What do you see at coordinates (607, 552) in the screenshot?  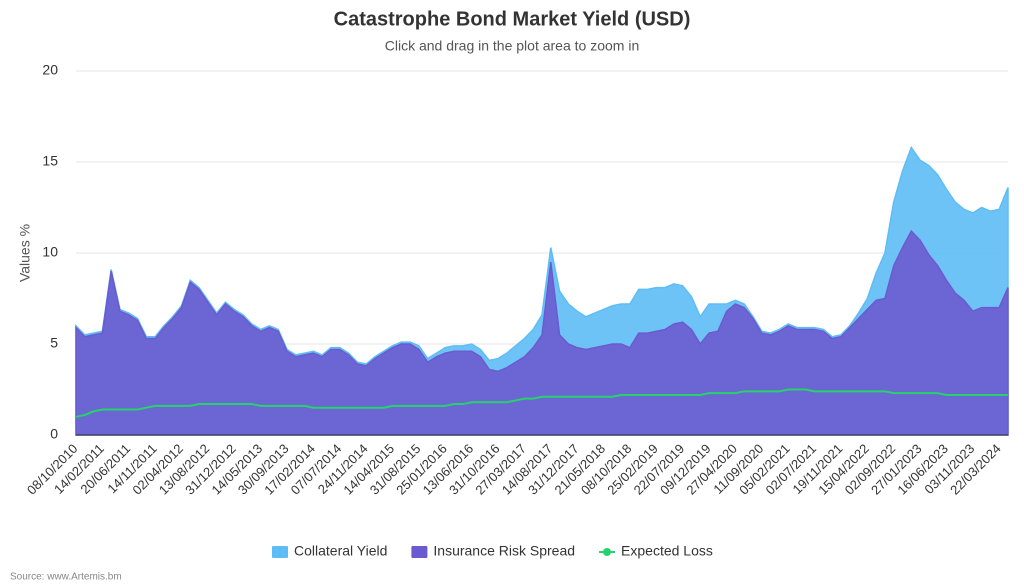 I see `legend-marker` at bounding box center [607, 552].